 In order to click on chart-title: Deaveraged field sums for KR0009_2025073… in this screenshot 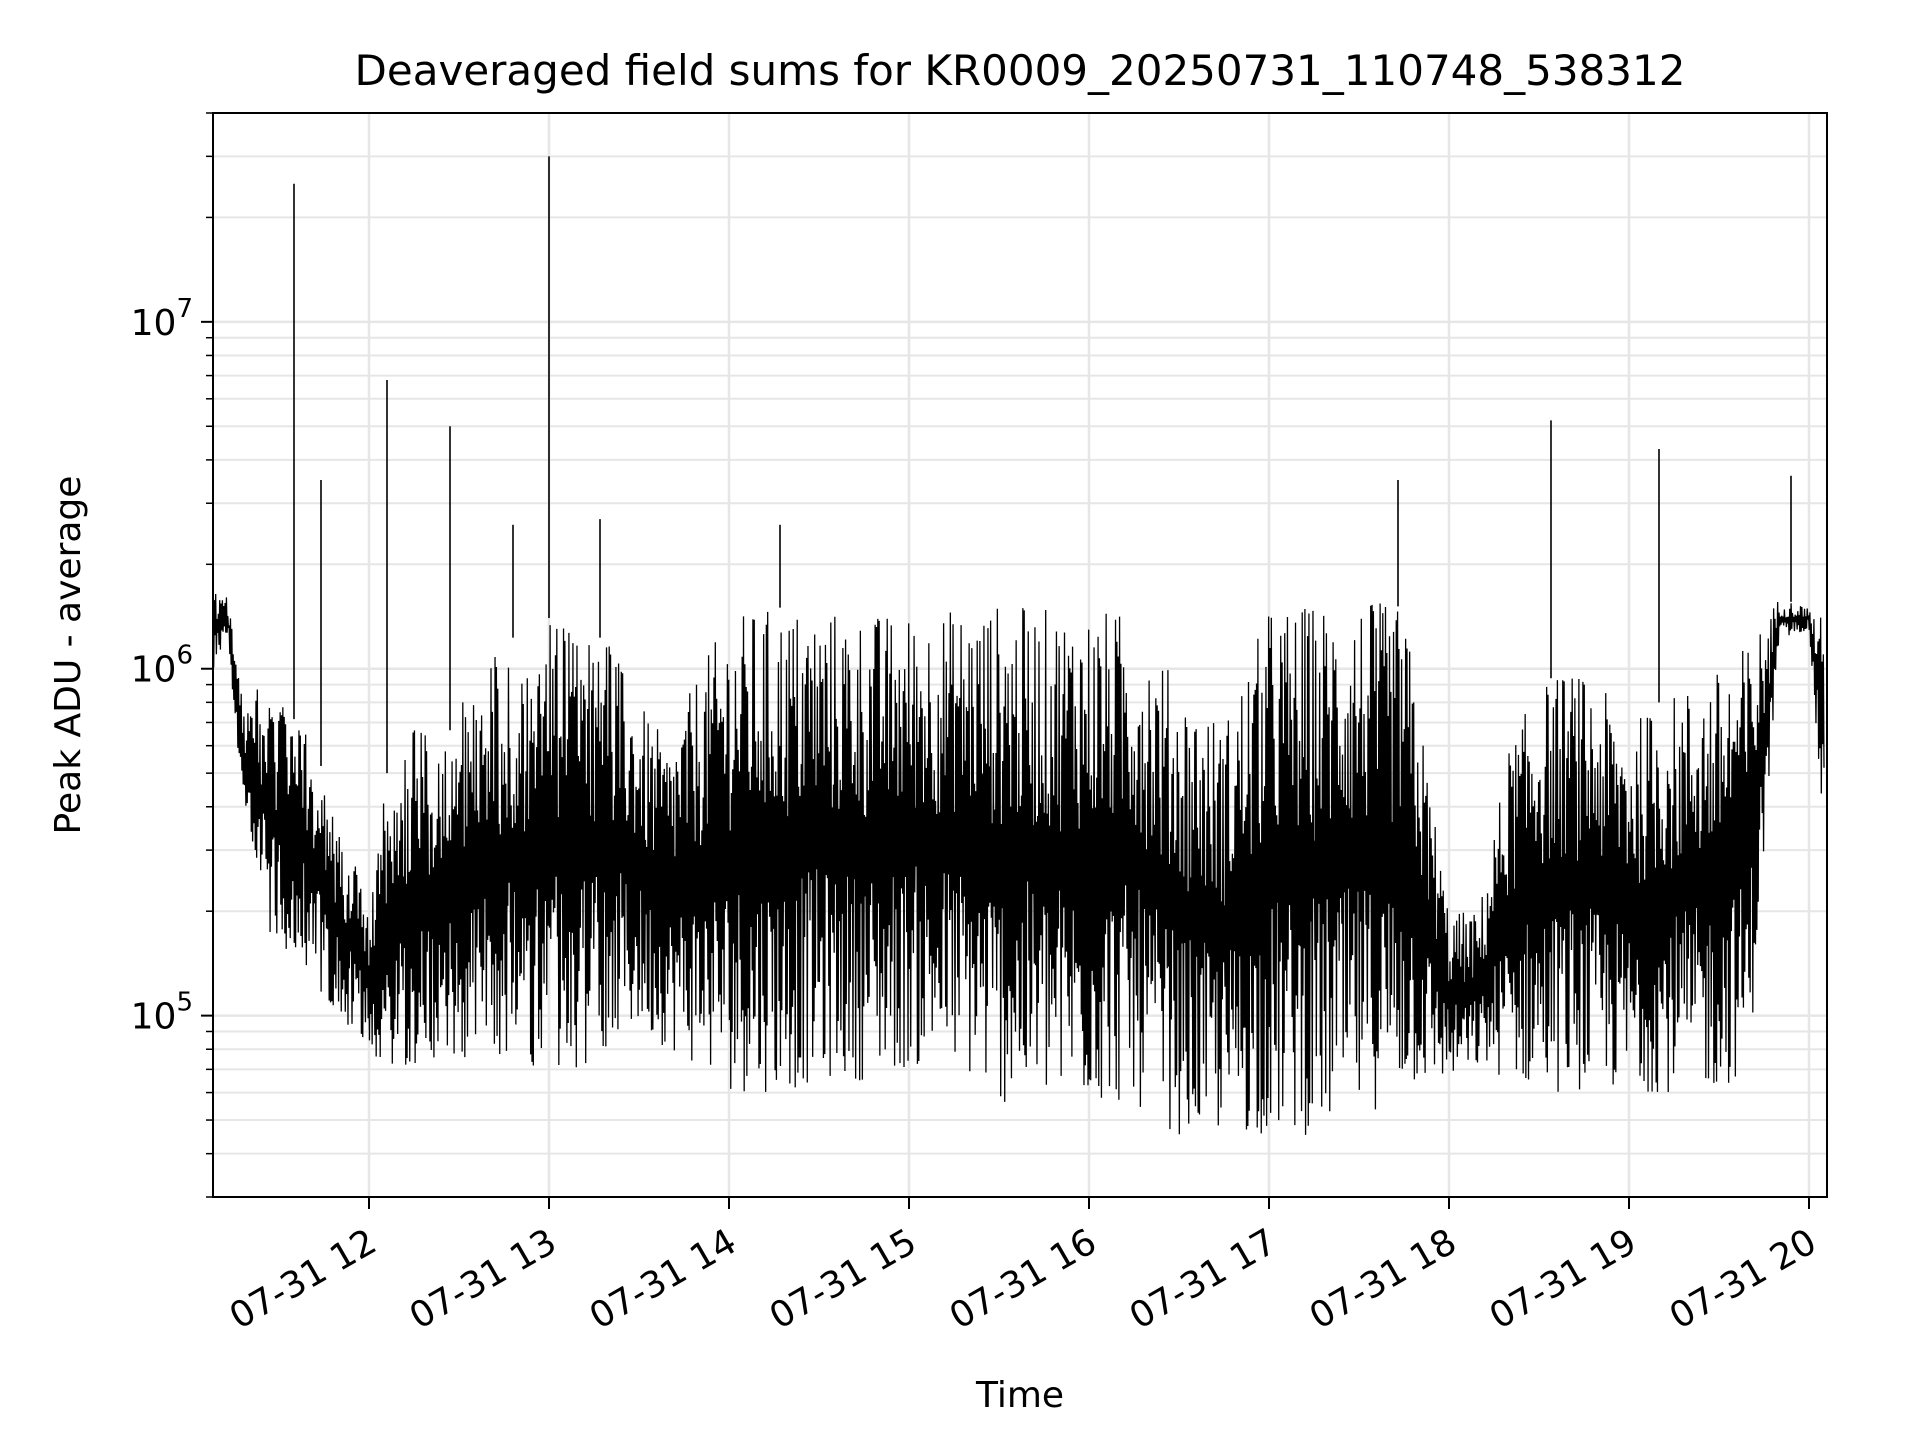, I will do `click(1020, 70)`.